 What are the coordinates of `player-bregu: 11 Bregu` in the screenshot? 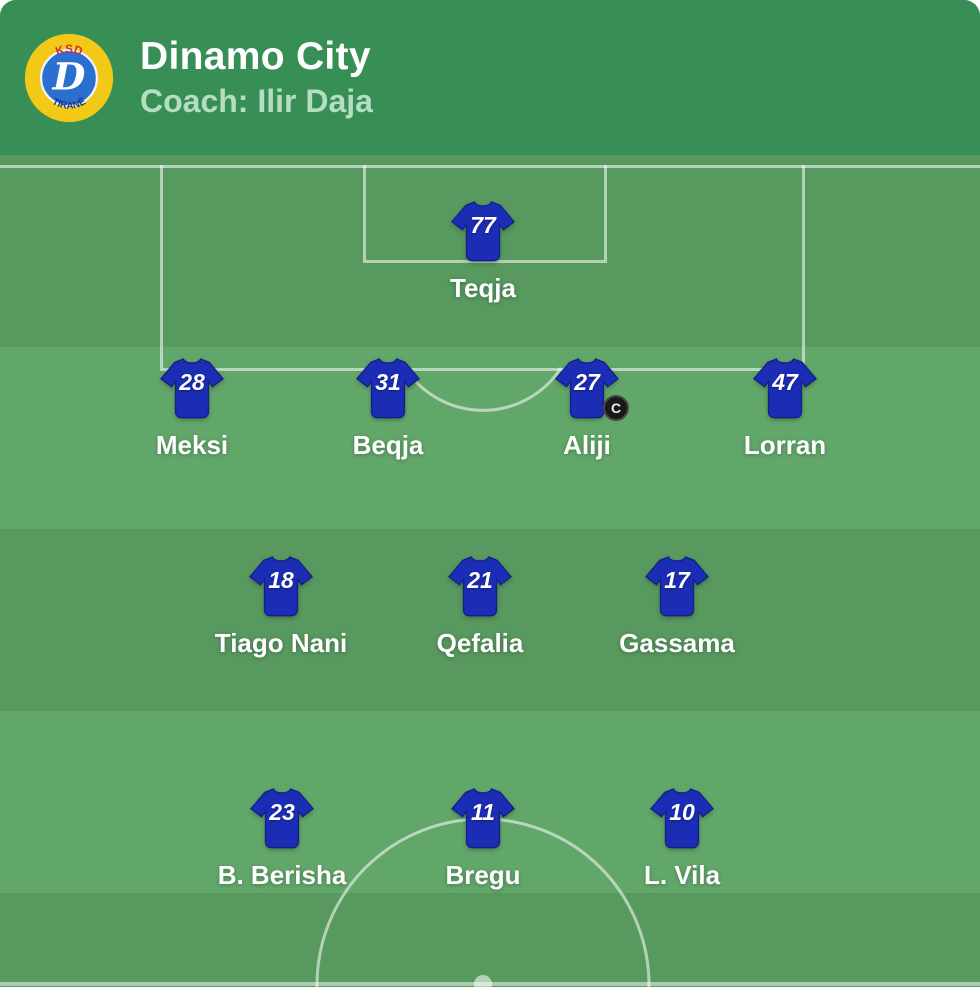 It's located at (483, 836).